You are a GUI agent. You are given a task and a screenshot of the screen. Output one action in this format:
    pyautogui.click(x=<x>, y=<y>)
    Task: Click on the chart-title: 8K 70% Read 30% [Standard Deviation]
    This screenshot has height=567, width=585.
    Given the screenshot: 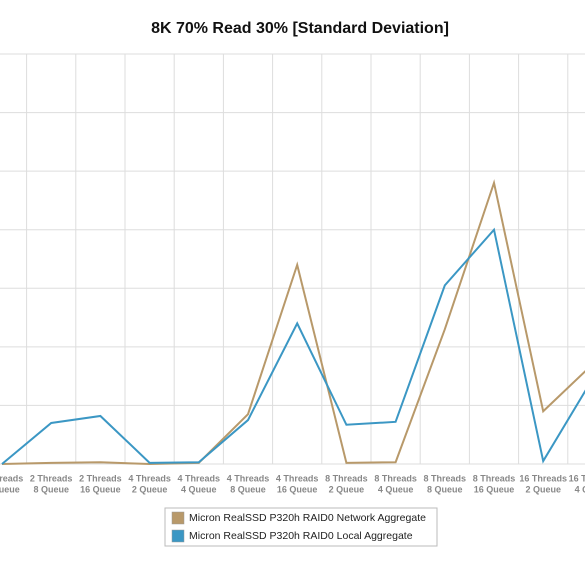 What is the action you would take?
    pyautogui.click(x=300, y=28)
    